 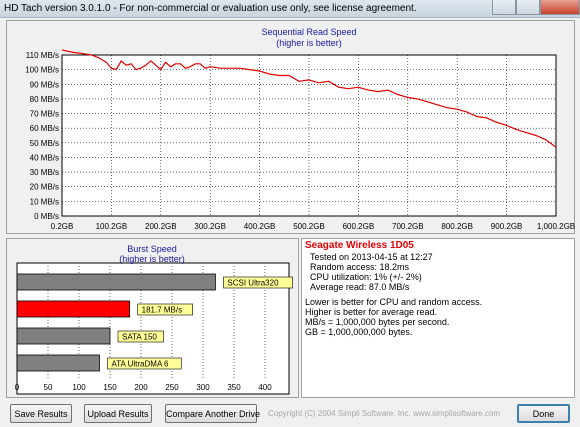 What do you see at coordinates (112, 226) in the screenshot?
I see `seq-x-tick-label: 100.2GB` at bounding box center [112, 226].